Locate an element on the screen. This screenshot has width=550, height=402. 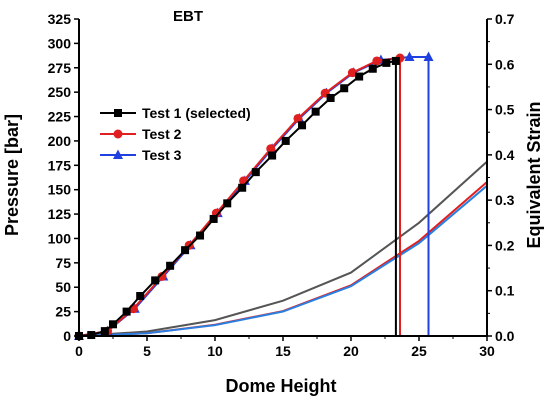
y-tick-label: 300 is located at coordinates (60, 43).